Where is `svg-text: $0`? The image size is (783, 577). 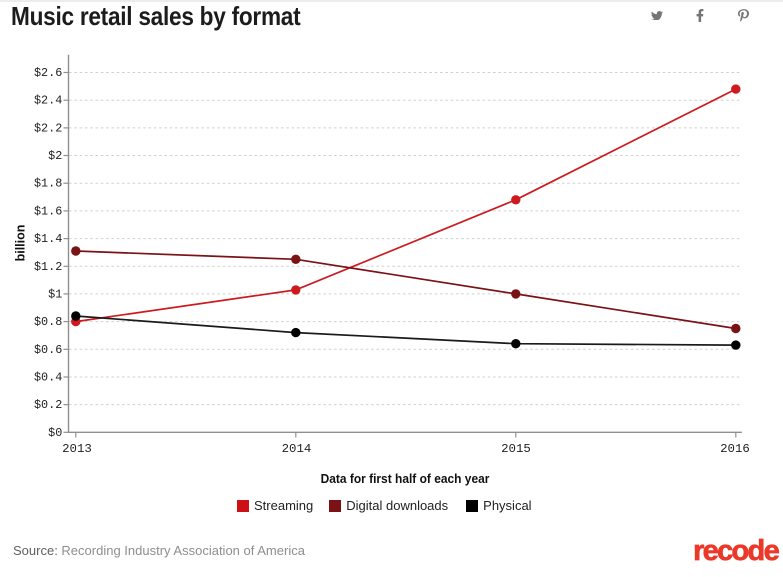
svg-text: $0 is located at coordinates (55, 433).